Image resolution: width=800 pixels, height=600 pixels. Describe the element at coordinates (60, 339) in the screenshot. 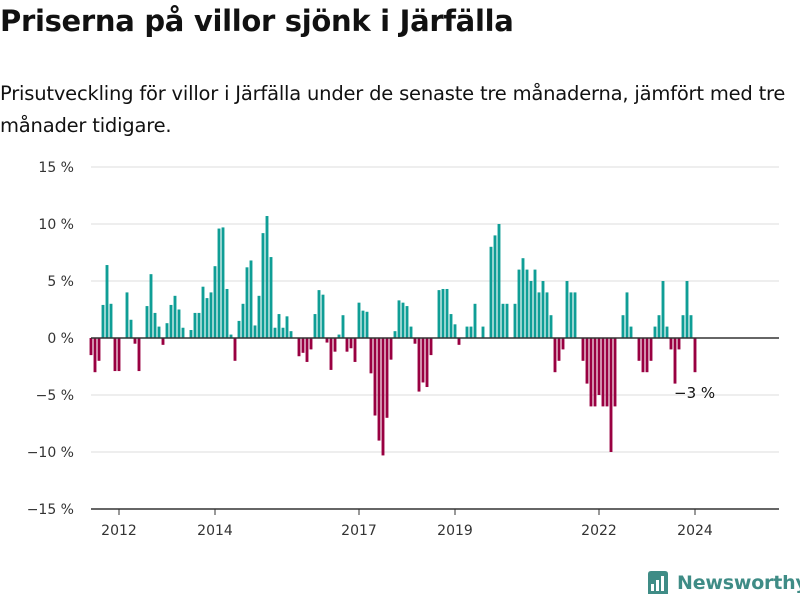

I see `y-tick-label: 0 %` at that location.